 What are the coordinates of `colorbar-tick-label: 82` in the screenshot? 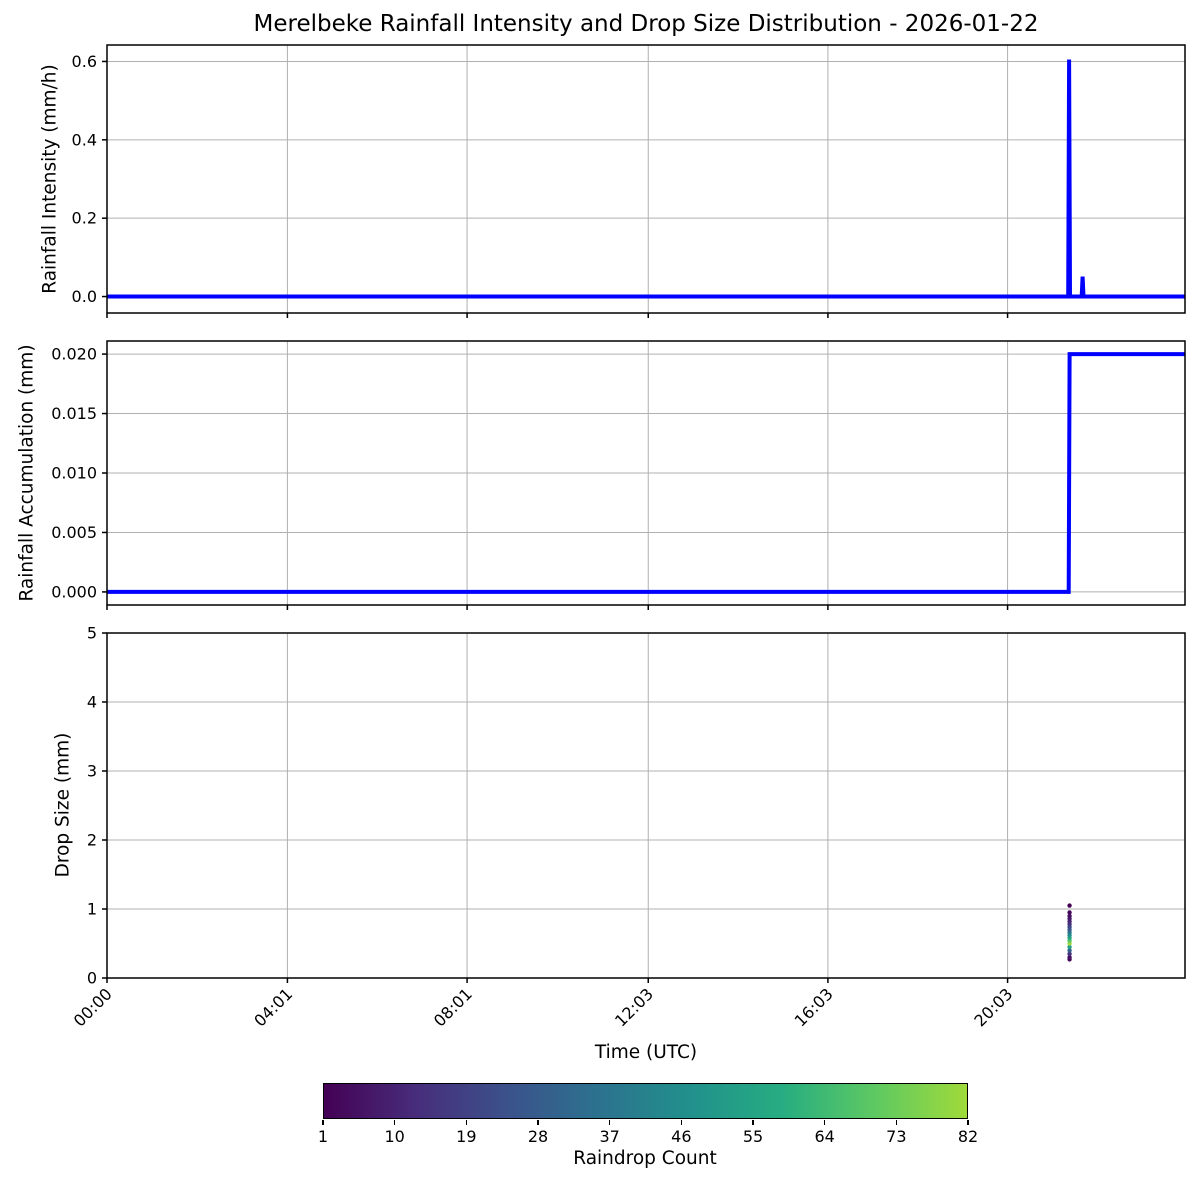 It's located at (968, 1136).